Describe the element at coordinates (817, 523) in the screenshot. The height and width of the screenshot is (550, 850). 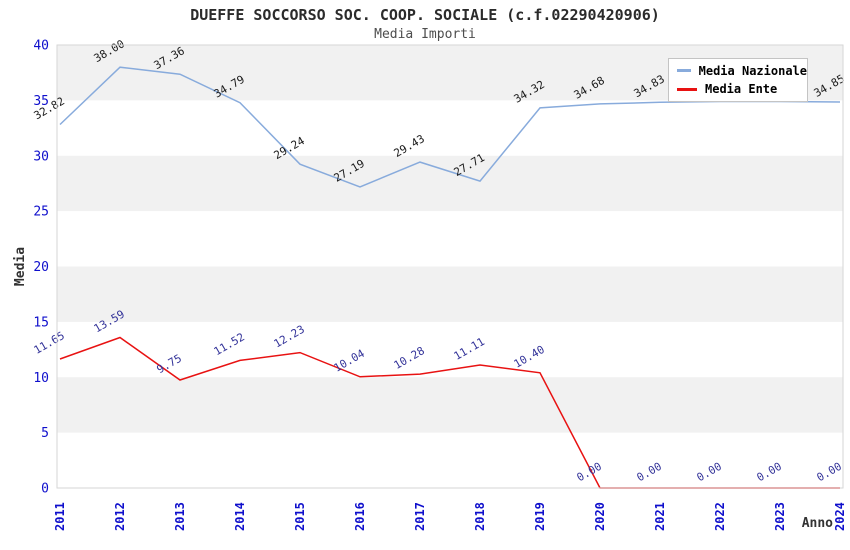
I see `x-axis-title: Anno` at that location.